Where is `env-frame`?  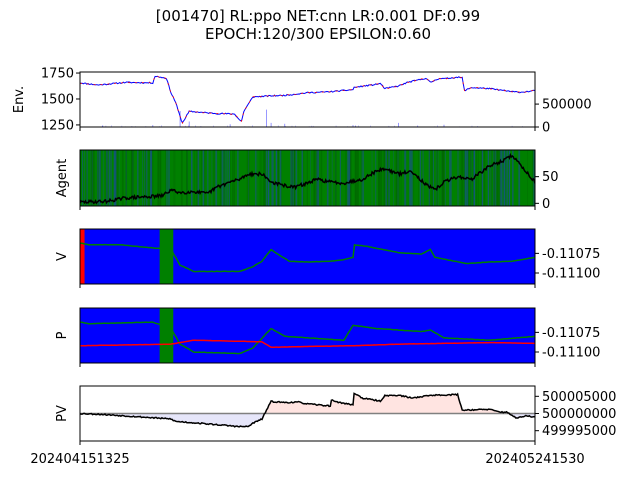 env-frame is located at coordinates (307, 99).